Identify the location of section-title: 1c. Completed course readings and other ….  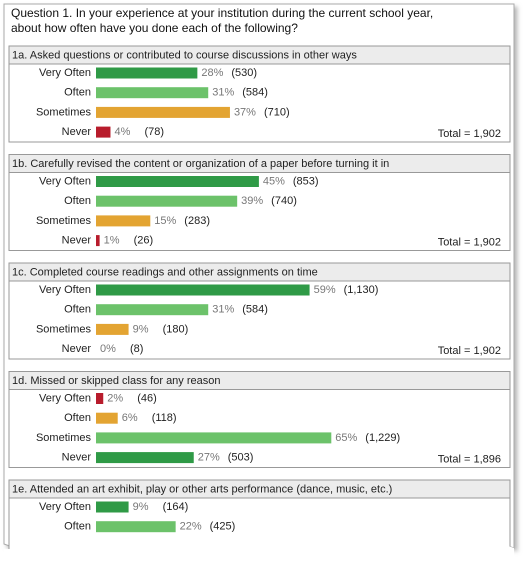
(165, 272).